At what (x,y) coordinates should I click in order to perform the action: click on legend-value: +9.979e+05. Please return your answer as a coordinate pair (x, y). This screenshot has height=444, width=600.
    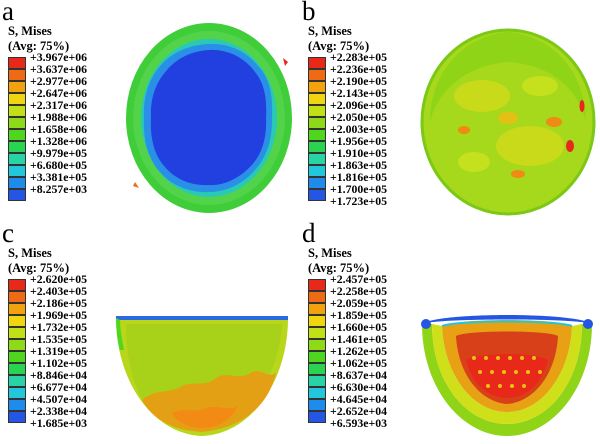
    Looking at the image, I should click on (59, 153).